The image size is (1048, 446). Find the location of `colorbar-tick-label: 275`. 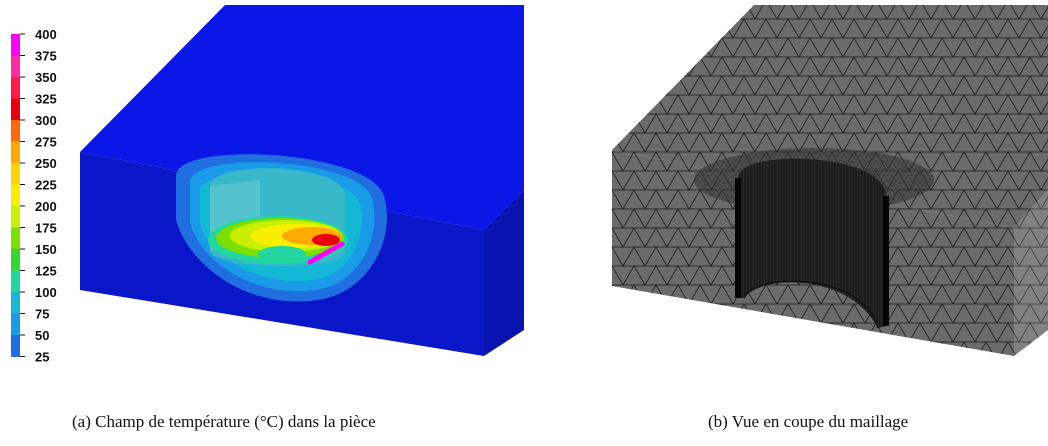

colorbar-tick-label: 275 is located at coordinates (46, 142).